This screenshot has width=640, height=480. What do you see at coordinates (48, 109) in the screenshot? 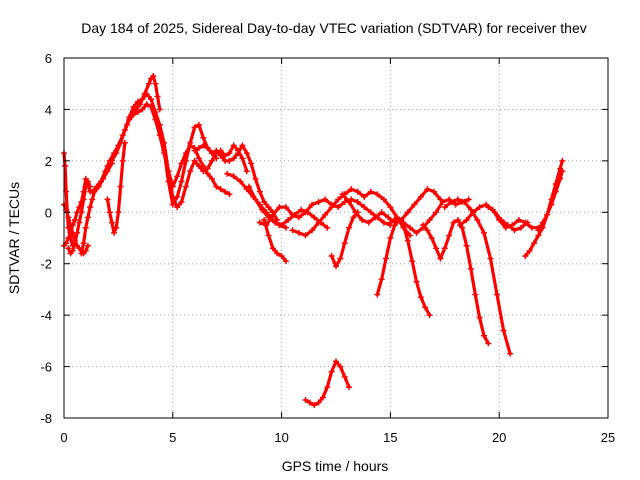
I see `y-tick-label: 4` at bounding box center [48, 109].